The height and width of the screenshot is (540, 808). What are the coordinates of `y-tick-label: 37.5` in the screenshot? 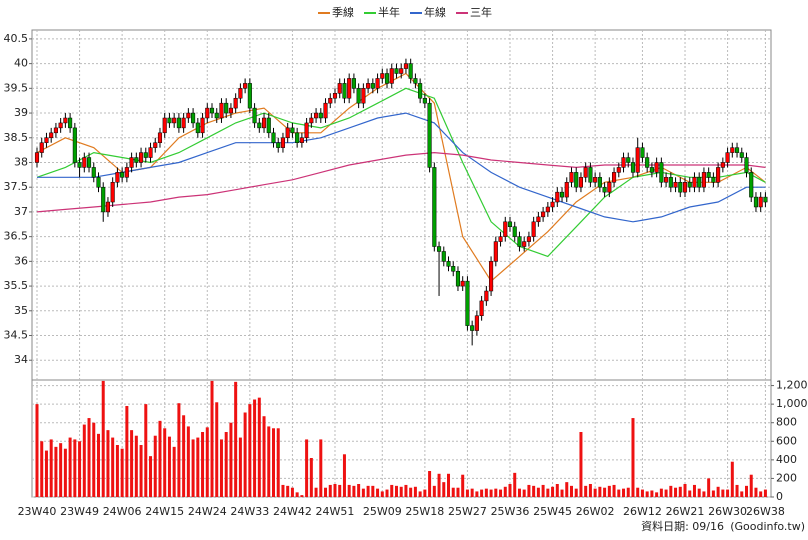 It's located at (16, 186).